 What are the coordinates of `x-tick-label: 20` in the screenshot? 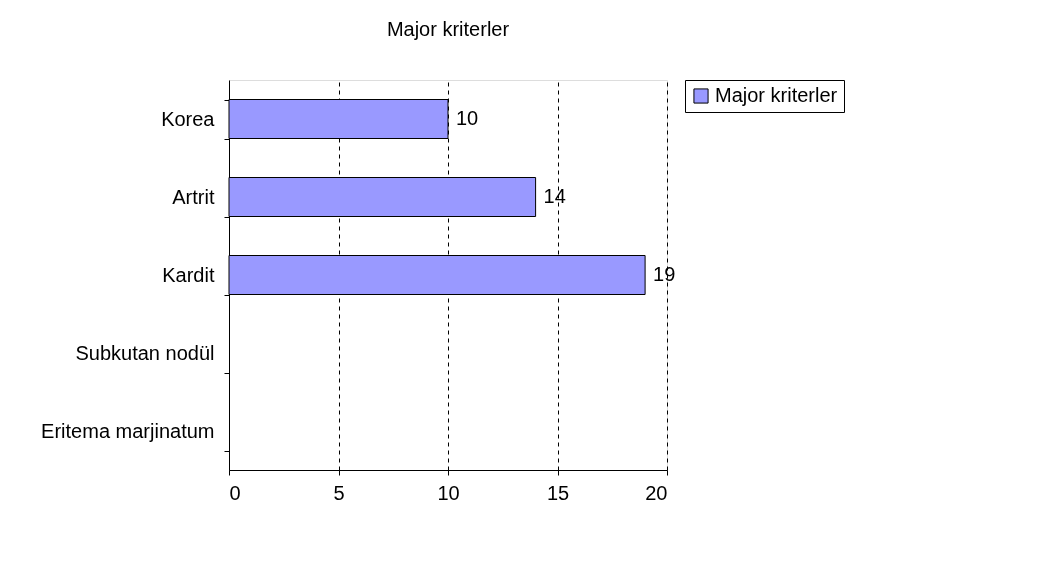 It's located at (656, 492).